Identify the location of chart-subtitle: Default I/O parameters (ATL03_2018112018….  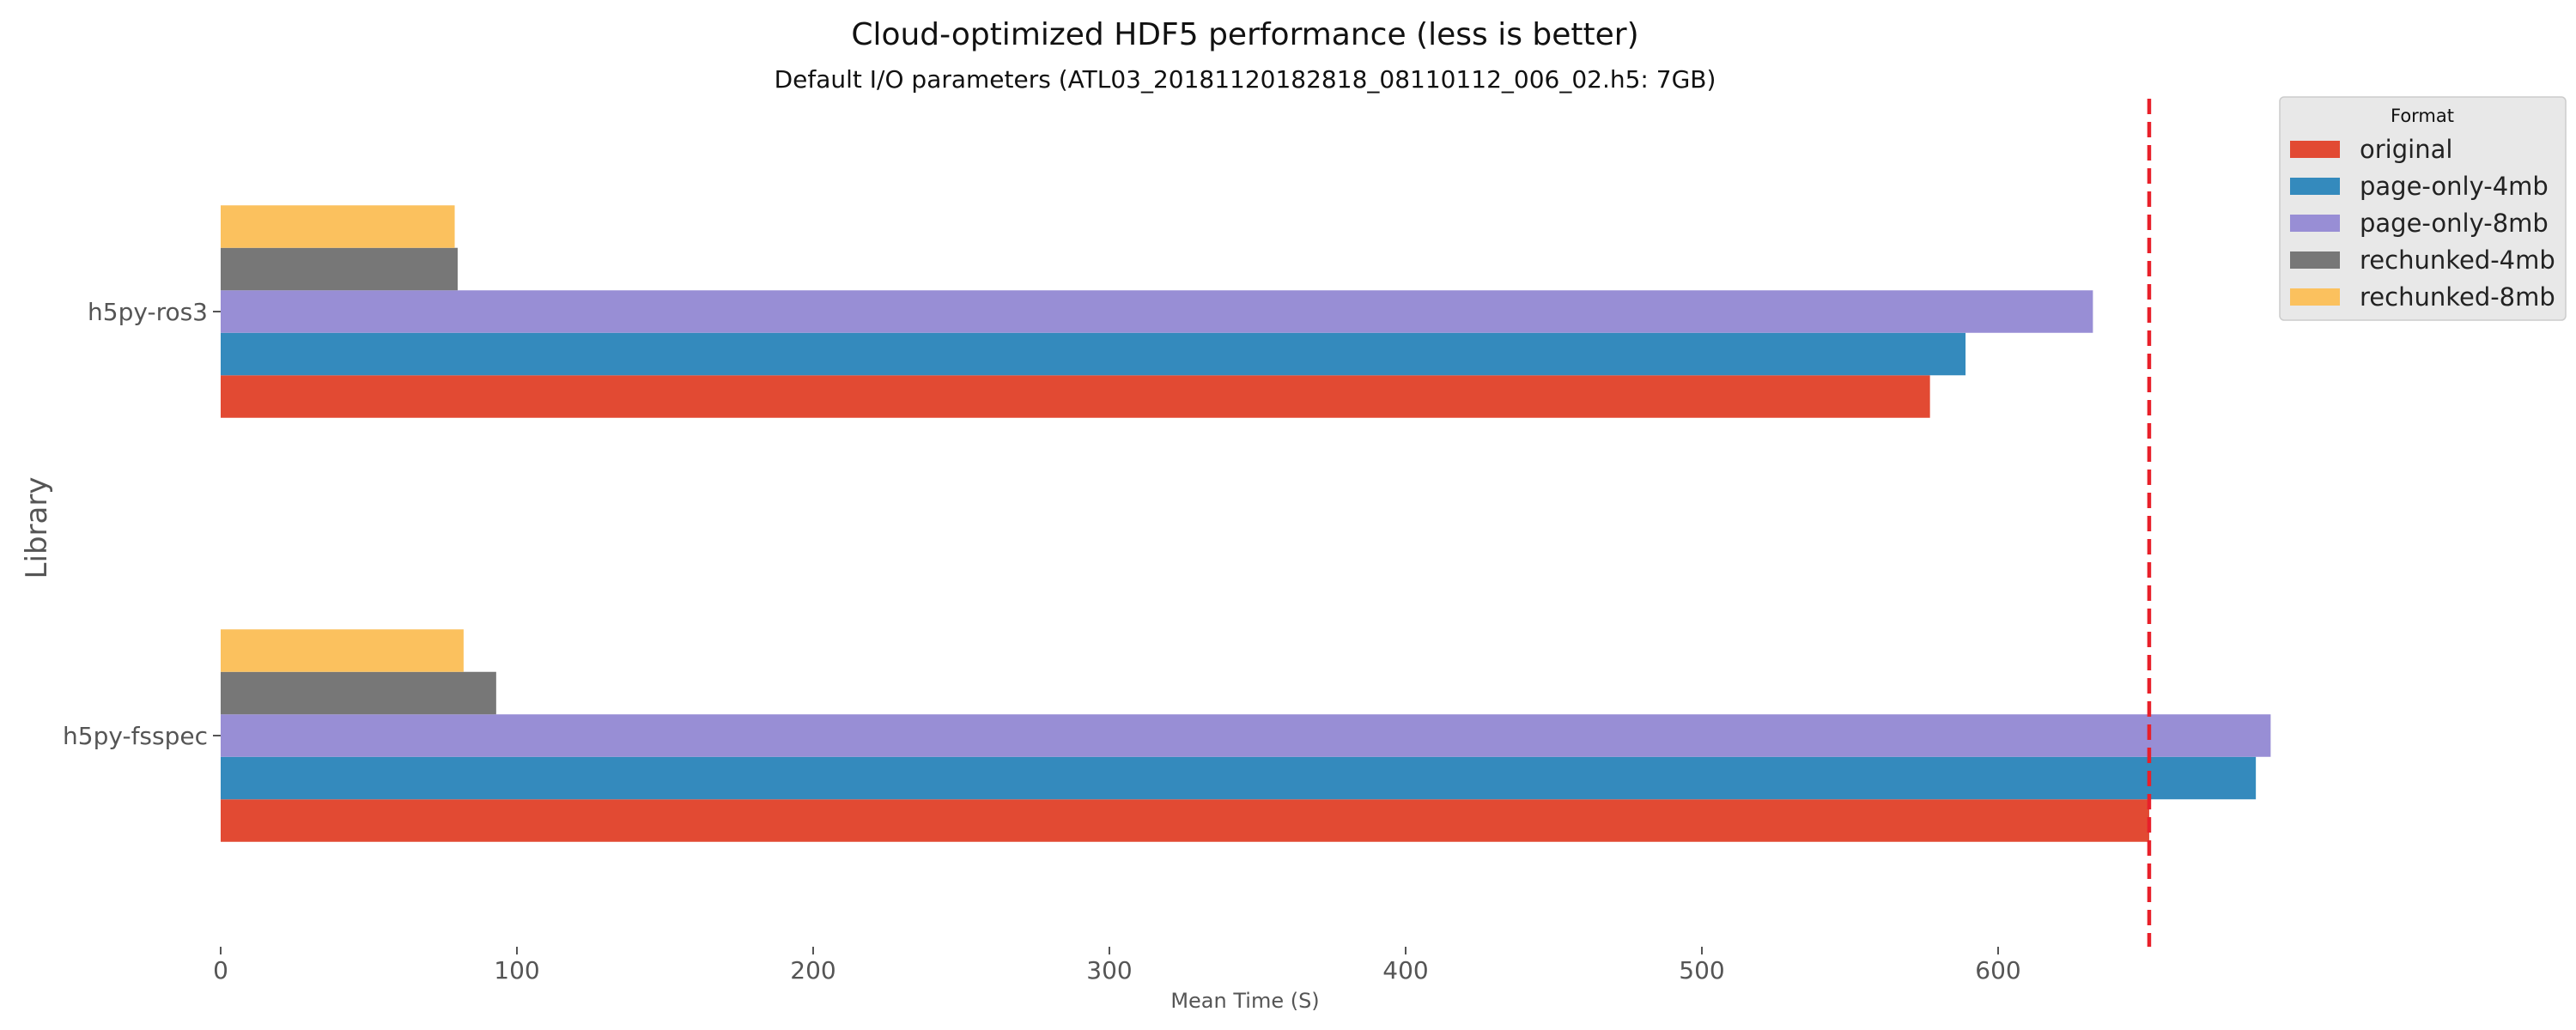
(1246, 79).